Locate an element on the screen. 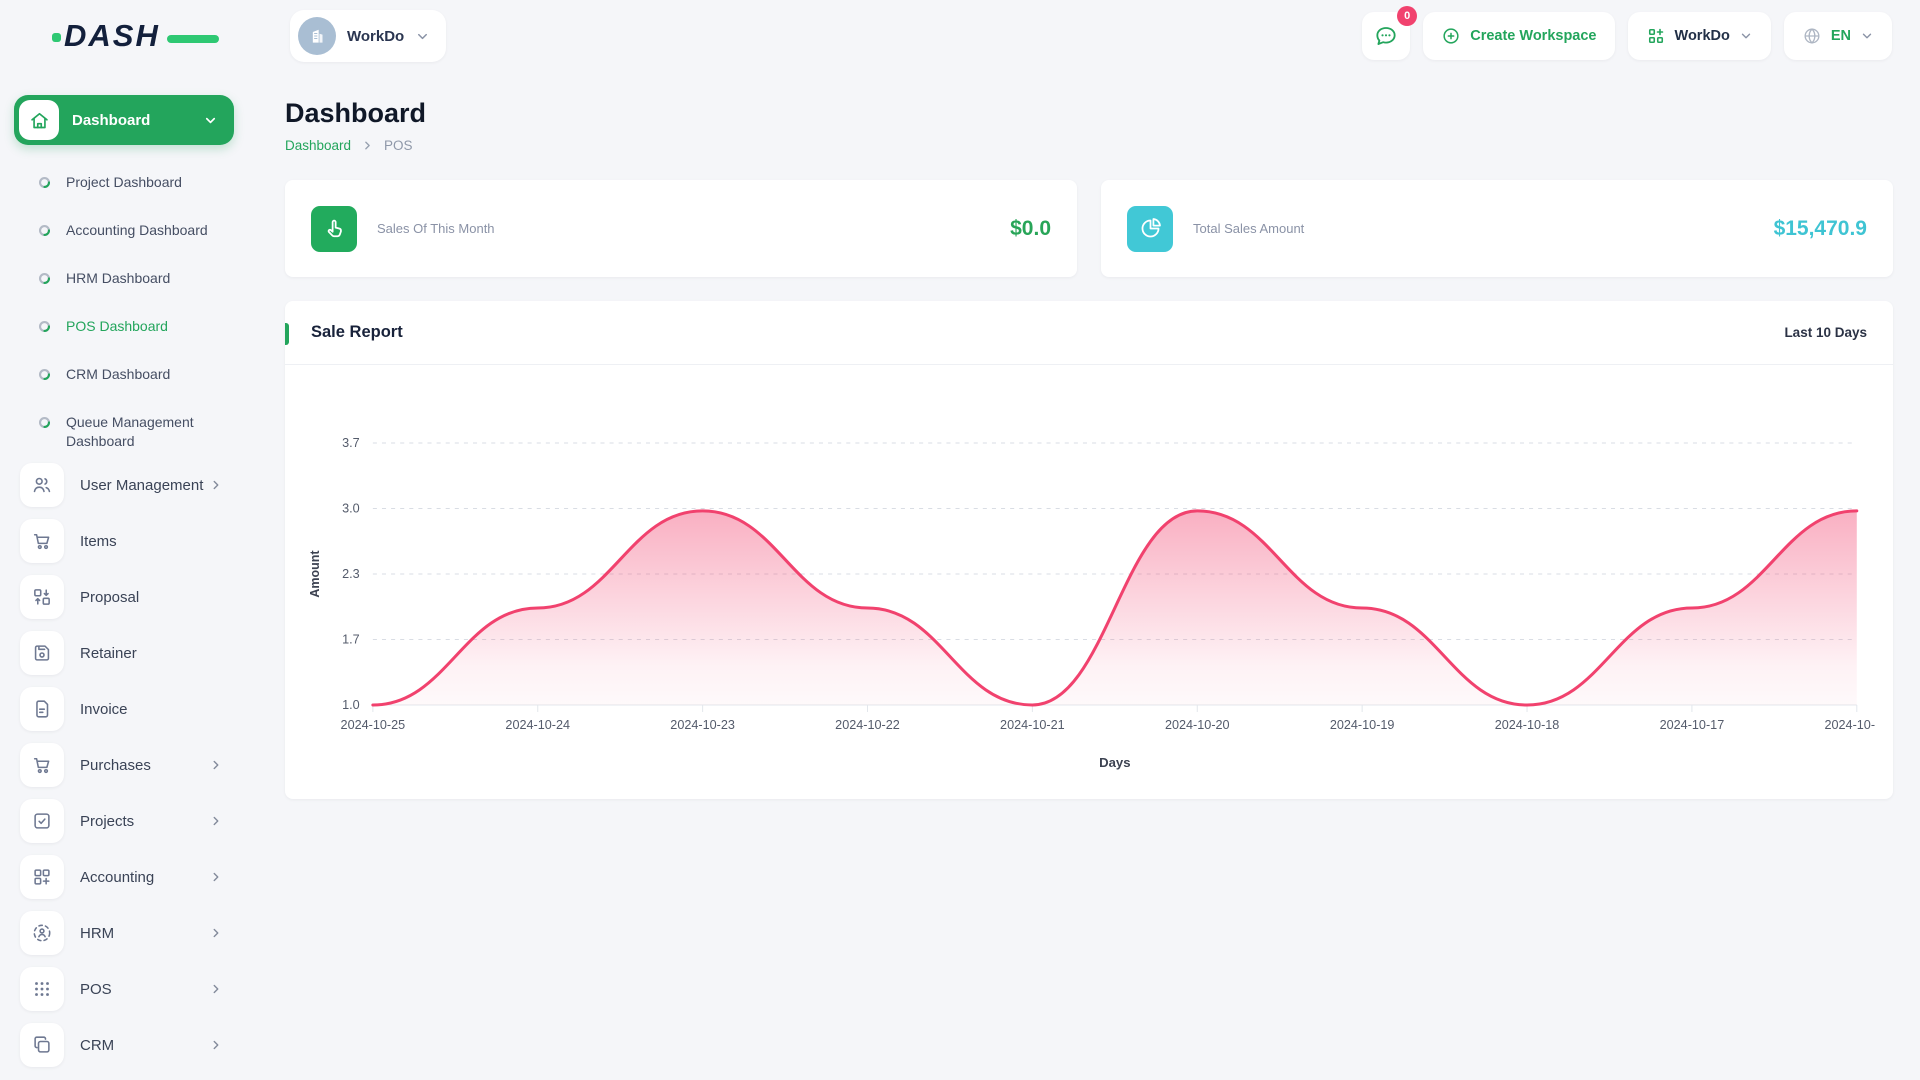 The height and width of the screenshot is (1080, 1920). sidebar-item-proposal: Proposal is located at coordinates (121, 597).